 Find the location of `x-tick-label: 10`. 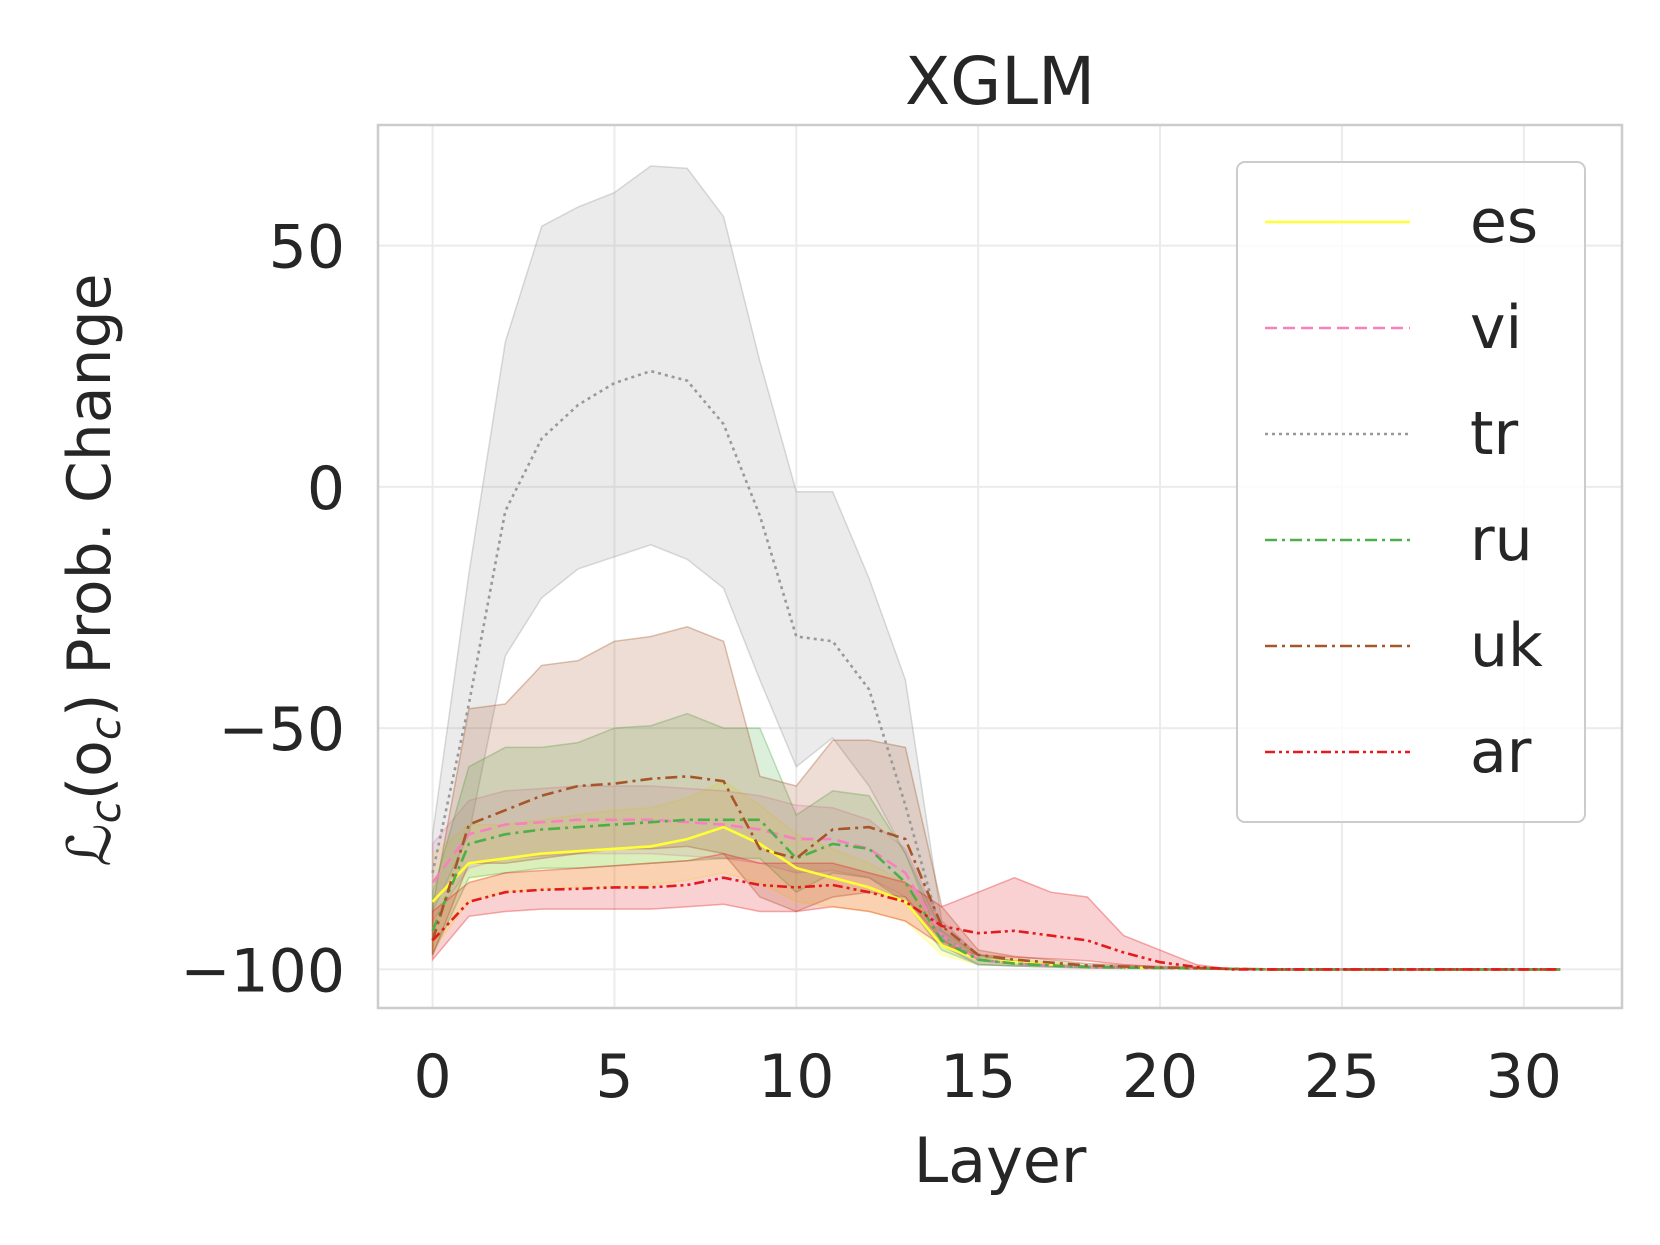

x-tick-label: 10 is located at coordinates (796, 1077).